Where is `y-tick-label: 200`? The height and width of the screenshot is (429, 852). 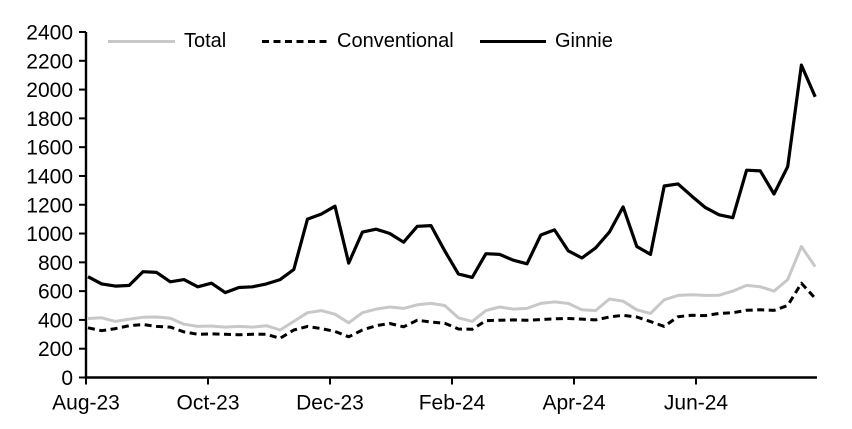 y-tick-label: 200 is located at coordinates (55, 349).